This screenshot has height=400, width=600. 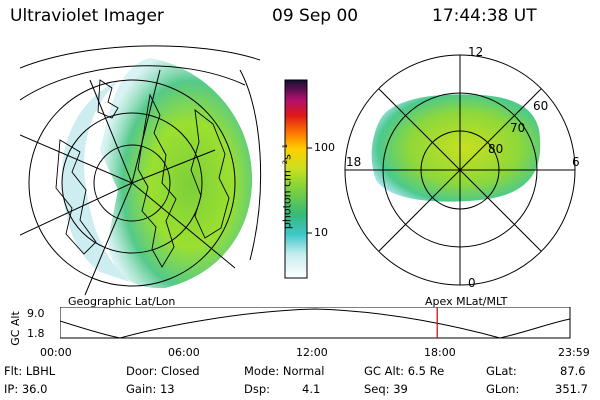 What do you see at coordinates (87, 16) in the screenshot?
I see `instrument-title: Ultraviolet Imager` at bounding box center [87, 16].